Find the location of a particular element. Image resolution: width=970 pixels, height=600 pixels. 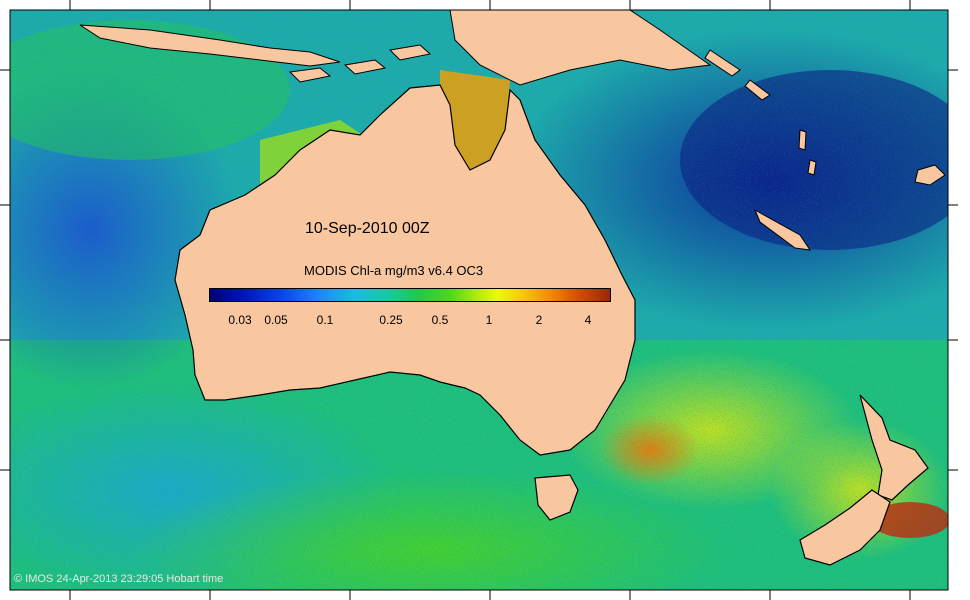

colorbar-tick-label: 0.03 is located at coordinates (240, 320).